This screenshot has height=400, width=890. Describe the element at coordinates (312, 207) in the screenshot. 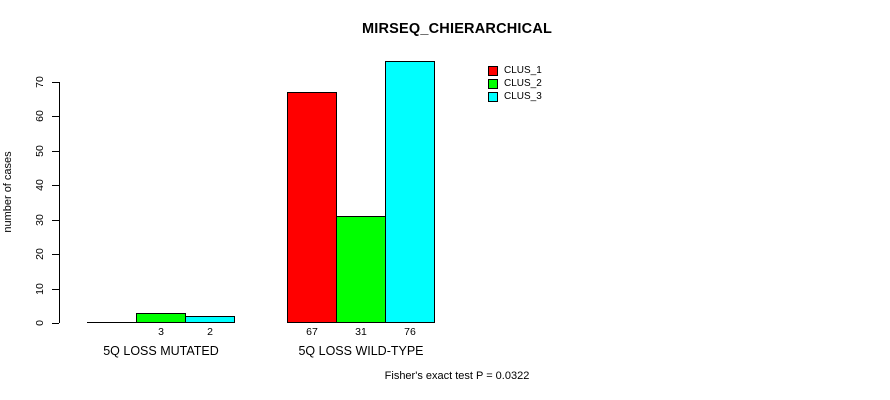

I see `bar-clus_1-group2` at that location.